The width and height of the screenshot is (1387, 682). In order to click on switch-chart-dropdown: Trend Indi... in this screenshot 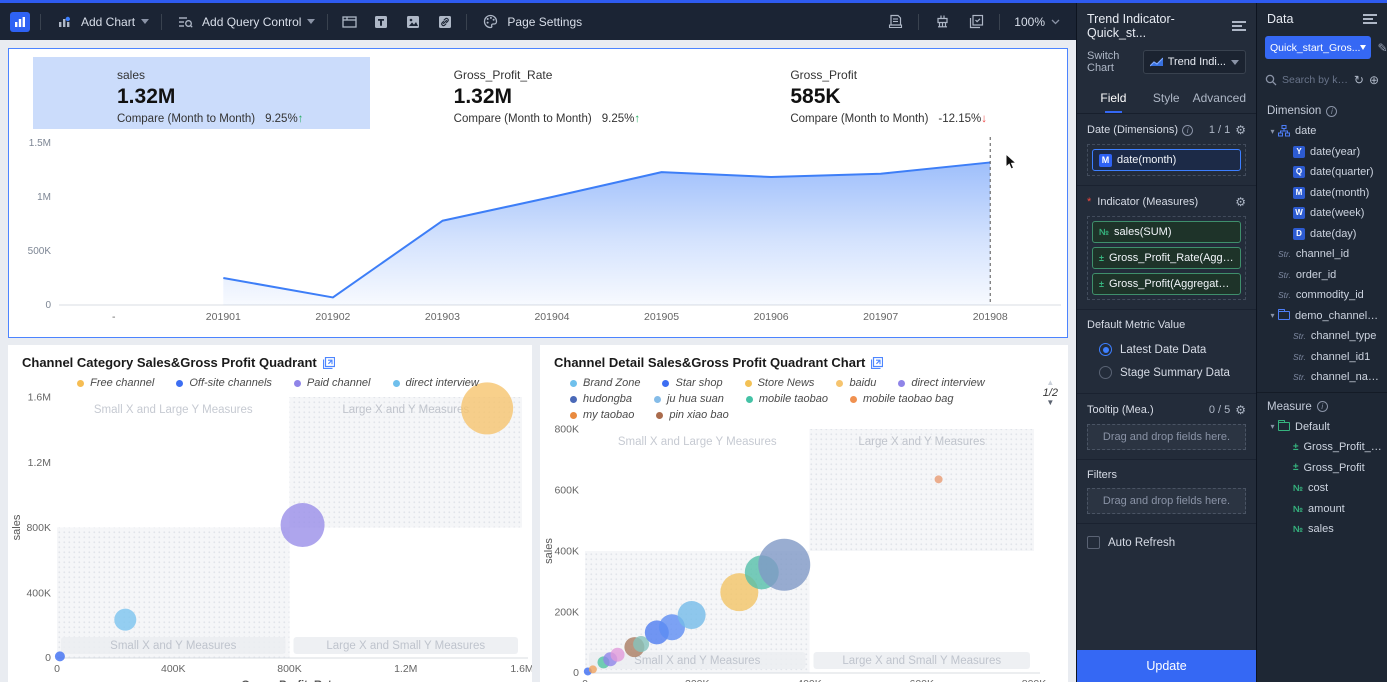, I will do `click(1194, 62)`.